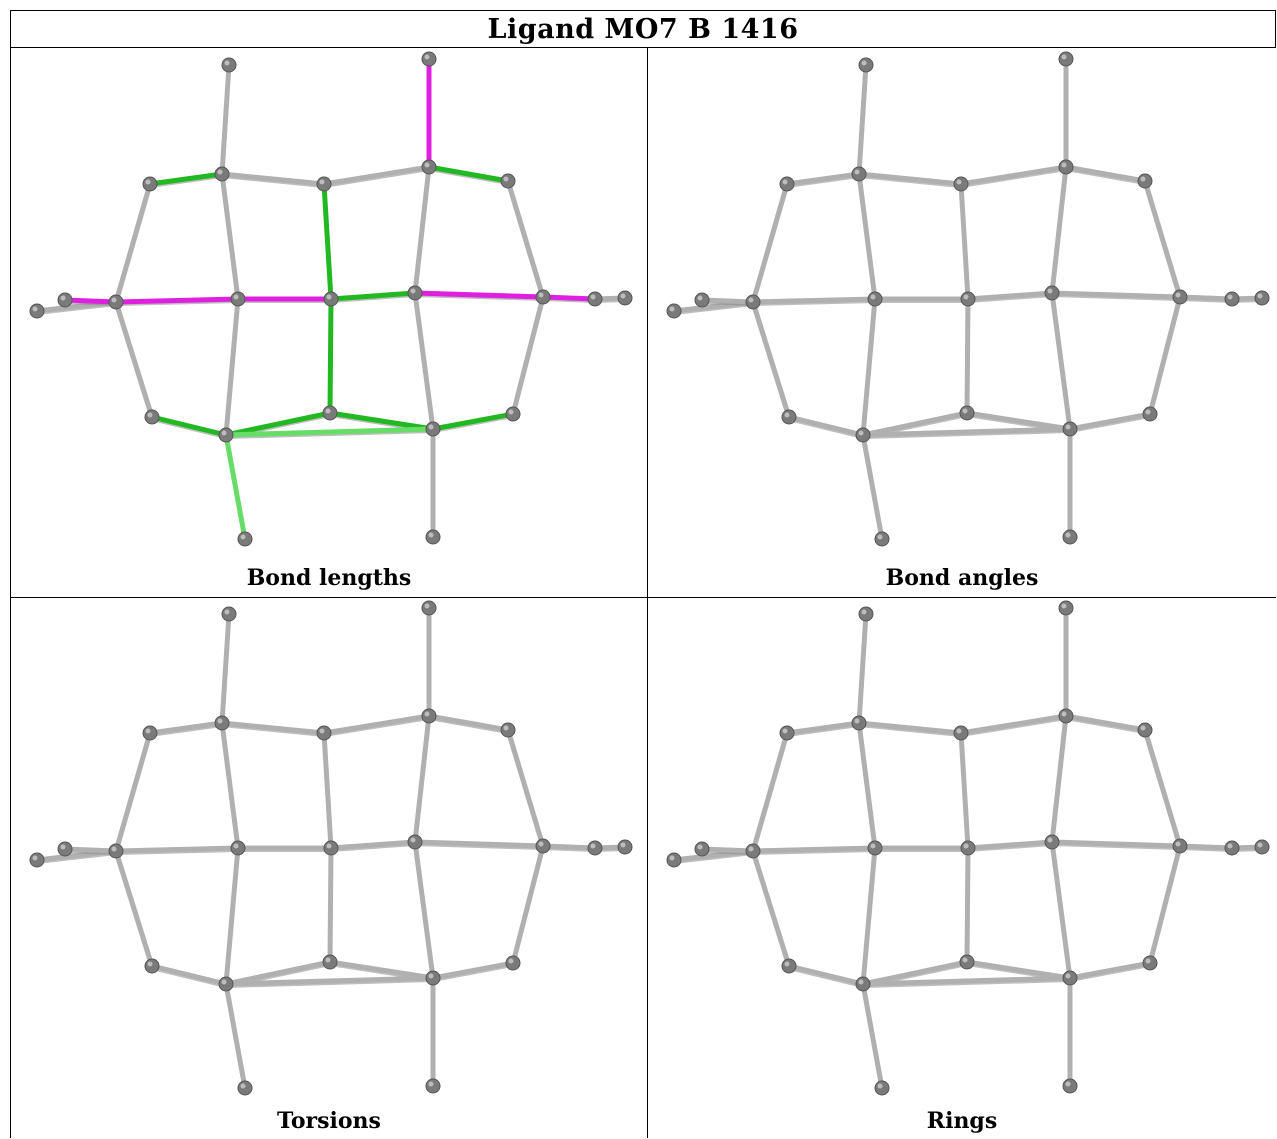 This screenshot has height=1139, width=1277. Describe the element at coordinates (962, 578) in the screenshot. I see `panel-caption: Bond angles` at that location.